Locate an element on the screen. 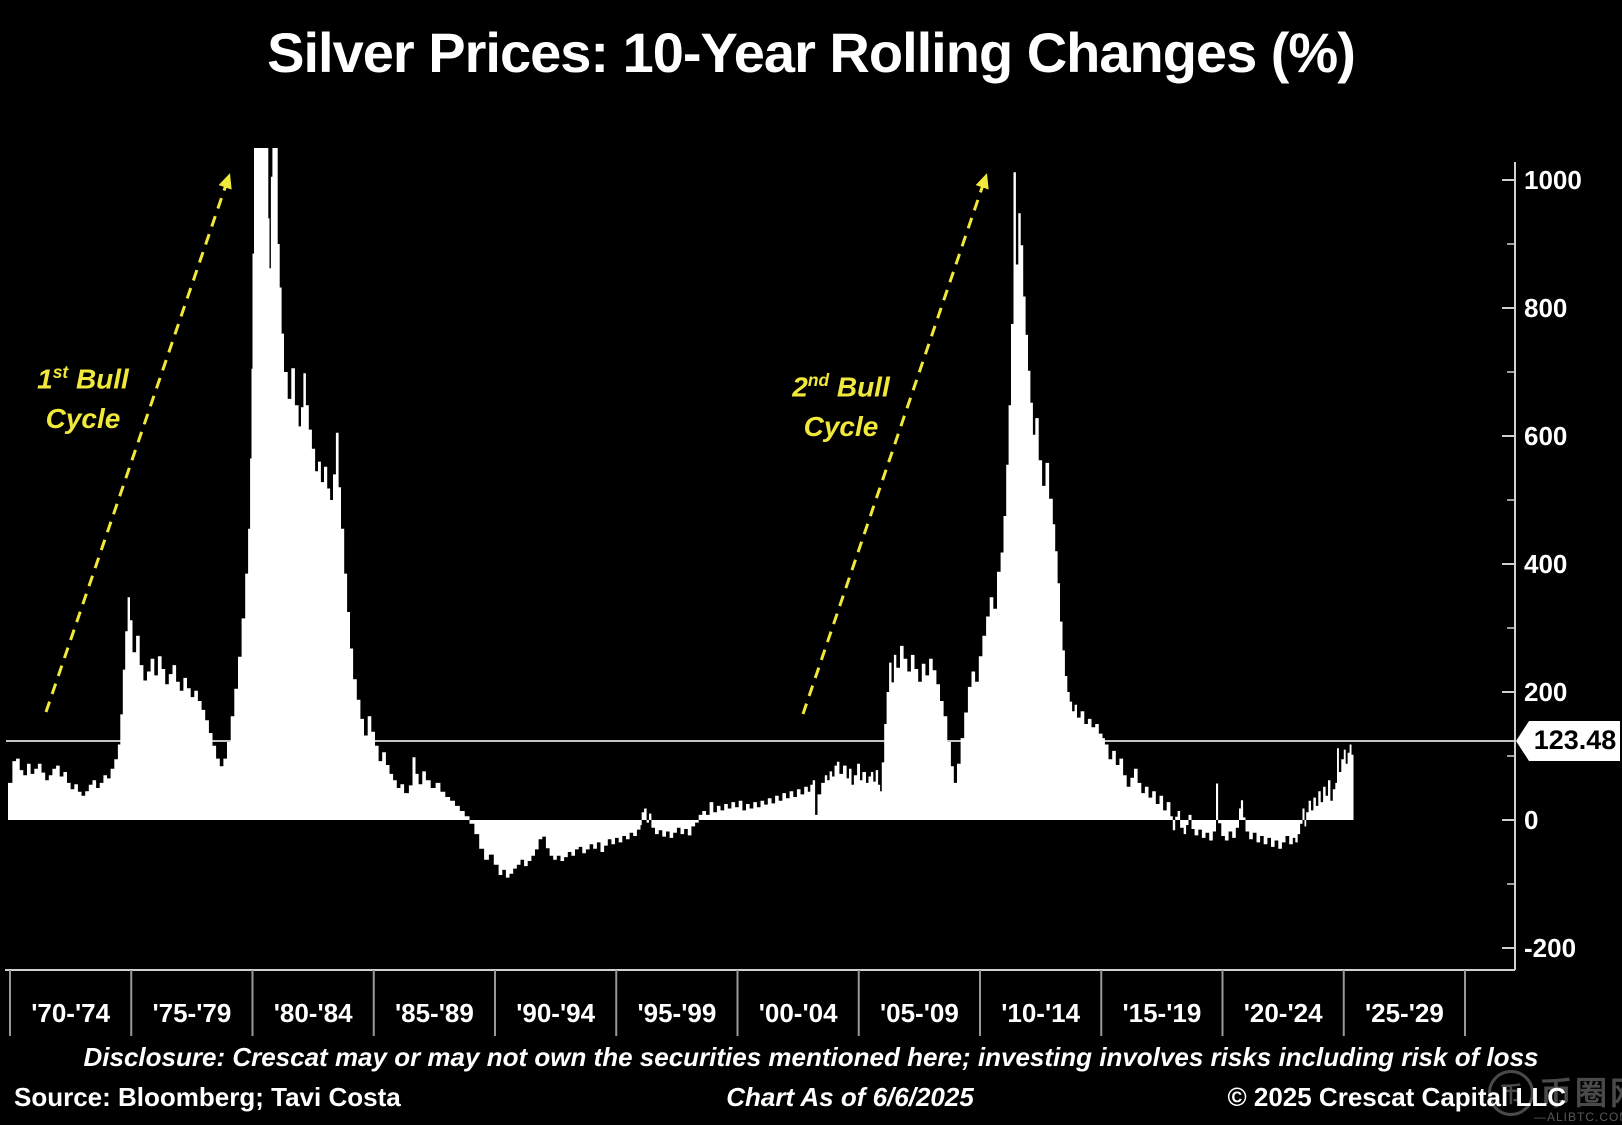 Image resolution: width=1622 pixels, height=1125 pixels. current-value-text: 123.48 is located at coordinates (1575, 740).